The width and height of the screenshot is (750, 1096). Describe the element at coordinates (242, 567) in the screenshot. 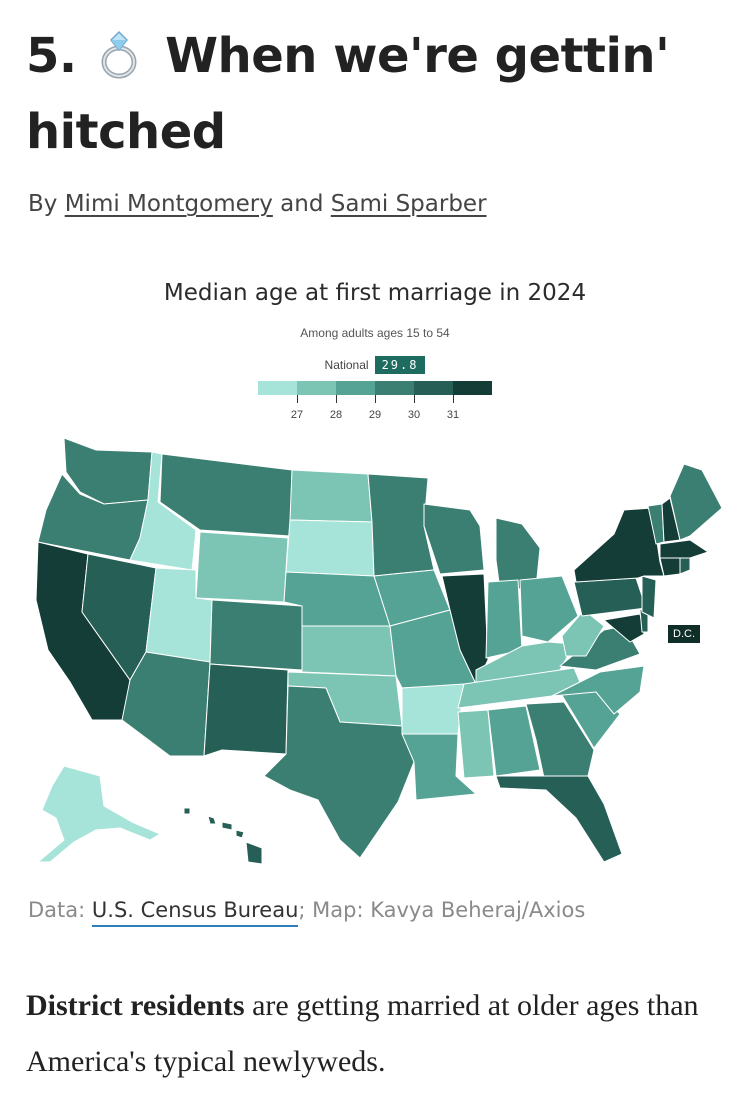

I see `state-wyoming` at that location.